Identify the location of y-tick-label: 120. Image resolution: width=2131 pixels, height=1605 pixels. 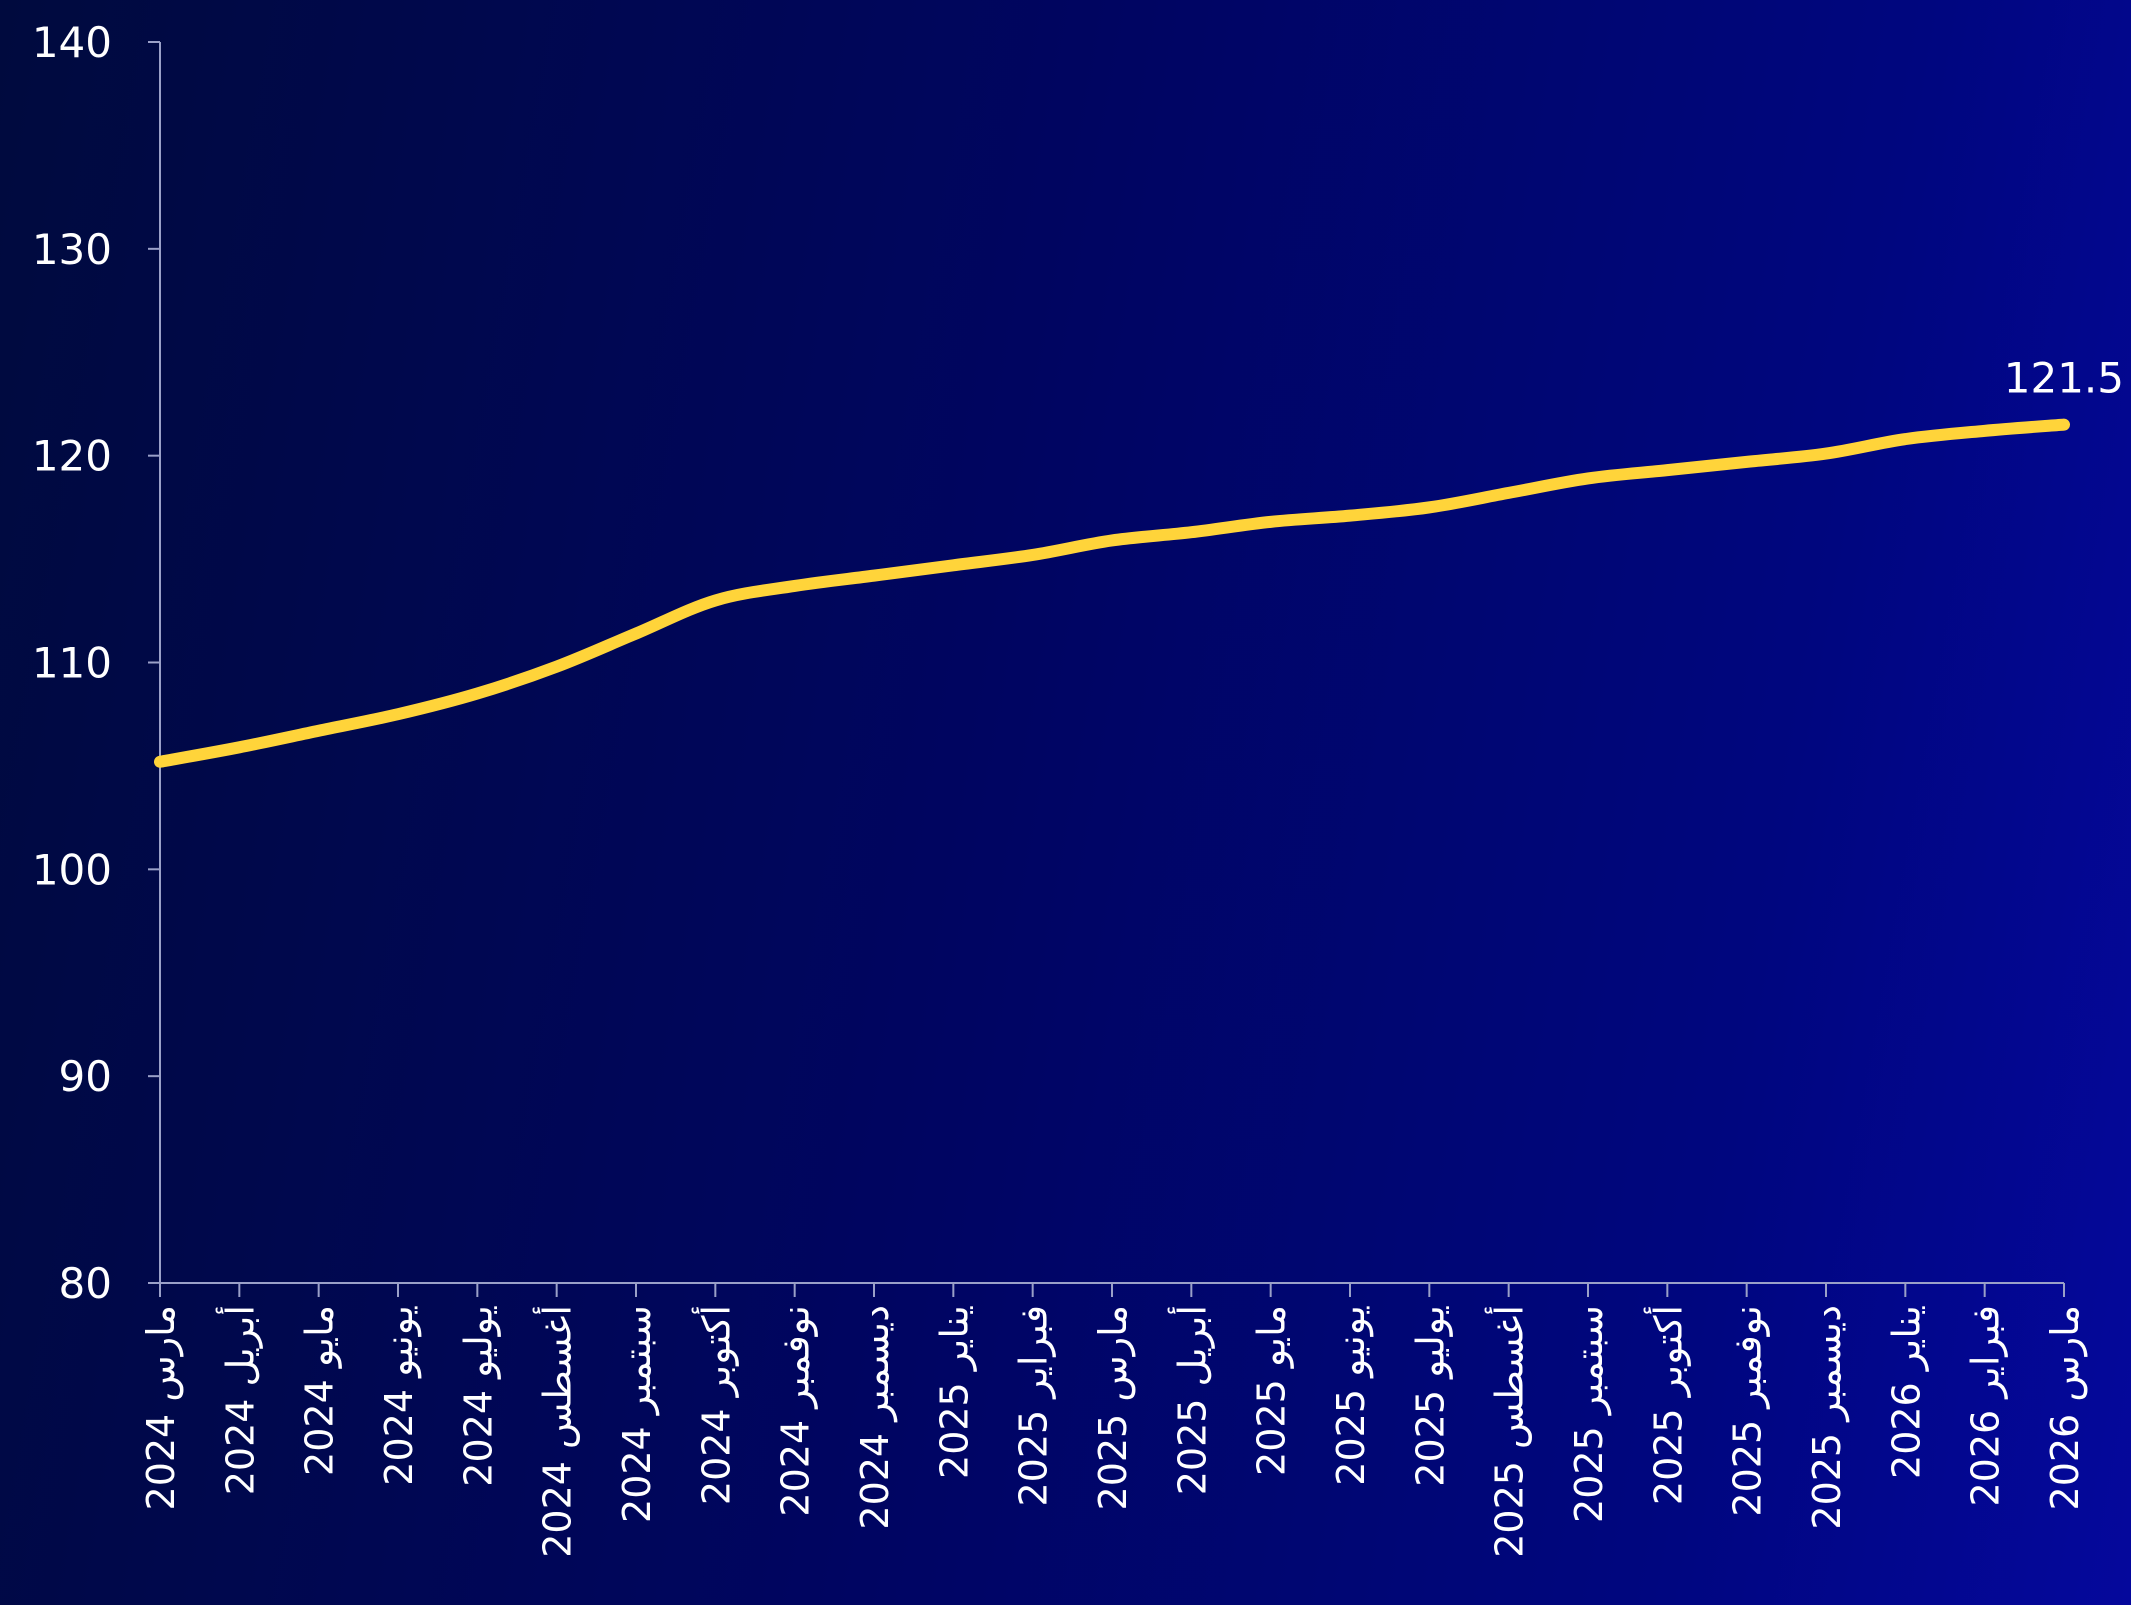
(72, 456).